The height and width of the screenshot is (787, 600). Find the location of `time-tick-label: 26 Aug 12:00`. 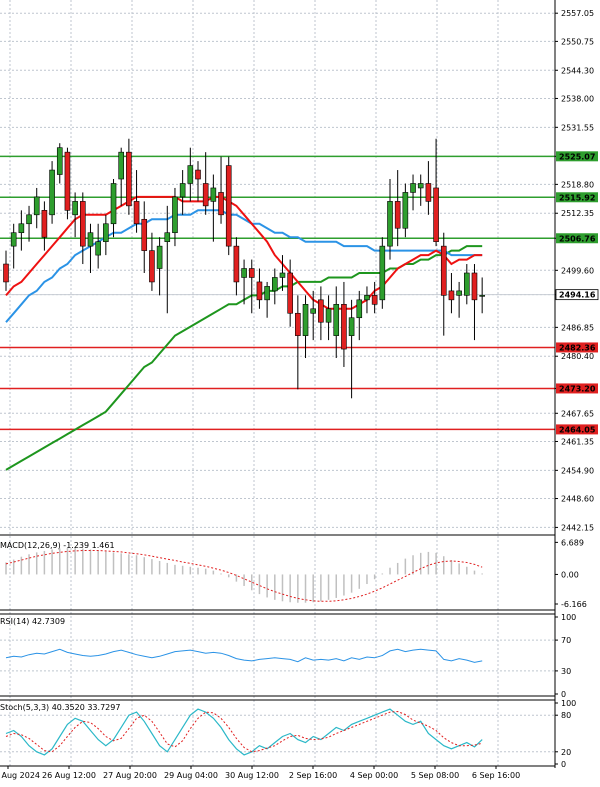

time-tick-label: 26 Aug 12:00 is located at coordinates (69, 775).